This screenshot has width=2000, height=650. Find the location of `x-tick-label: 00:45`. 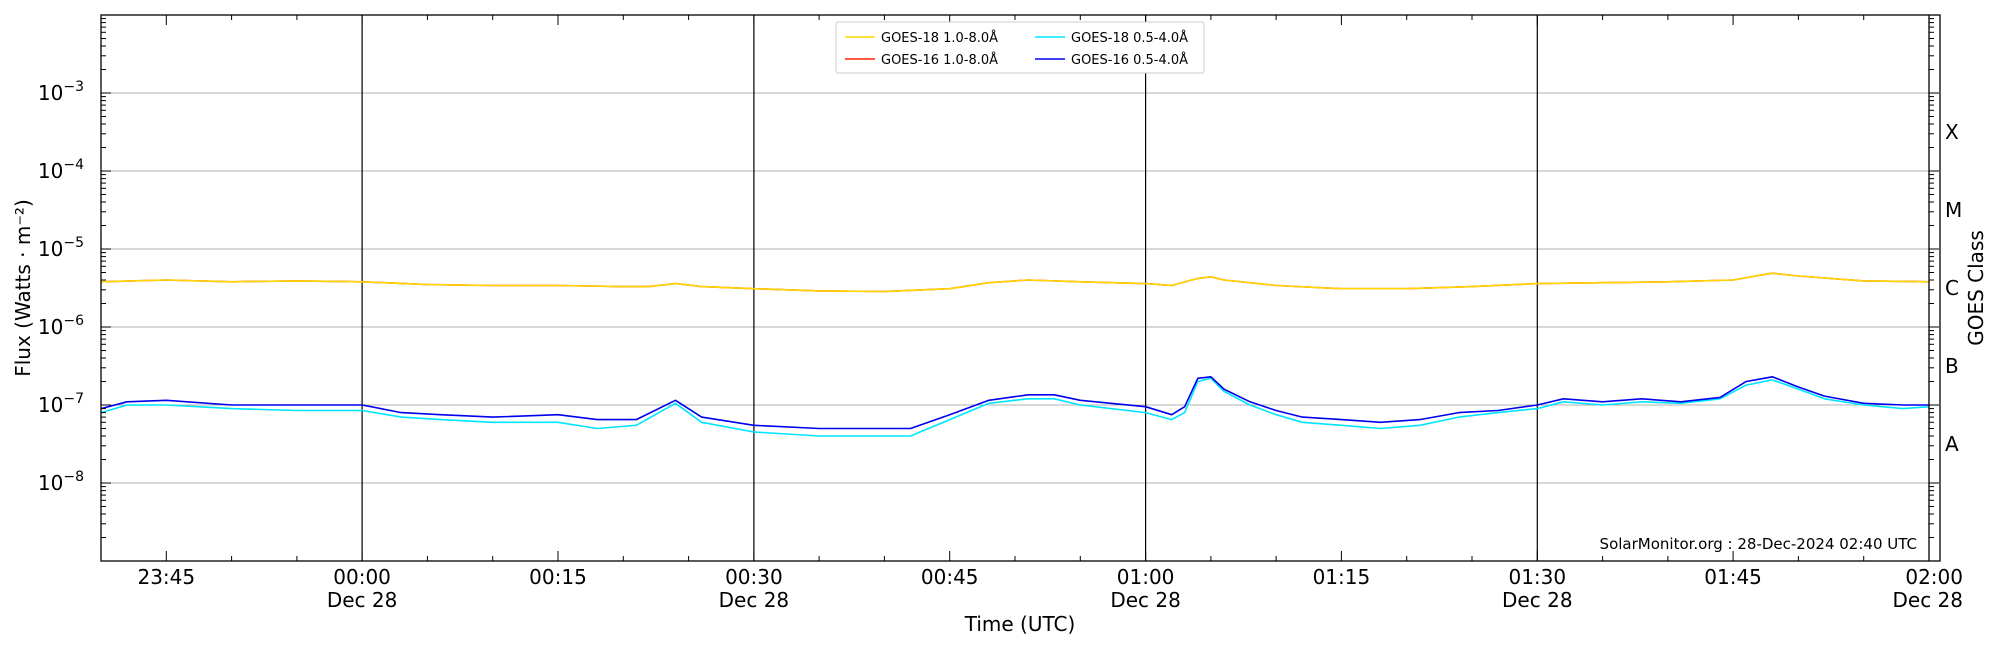

x-tick-label: 00:45 is located at coordinates (950, 577).